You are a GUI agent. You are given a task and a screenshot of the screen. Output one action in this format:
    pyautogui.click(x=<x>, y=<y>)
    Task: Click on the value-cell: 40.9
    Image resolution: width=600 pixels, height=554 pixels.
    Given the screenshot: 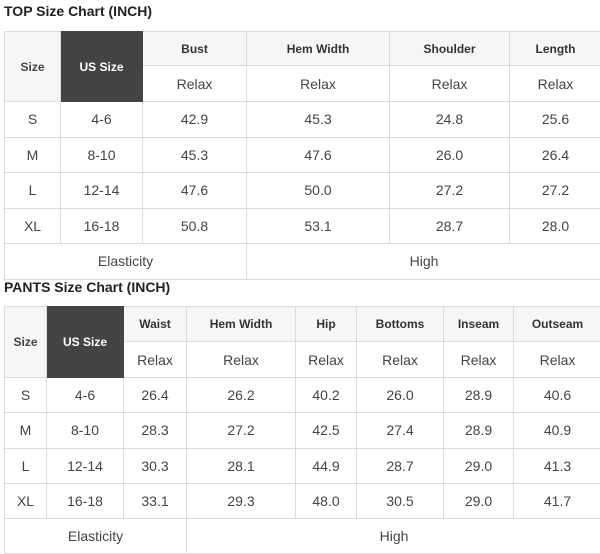 What is the action you would take?
    pyautogui.click(x=557, y=430)
    